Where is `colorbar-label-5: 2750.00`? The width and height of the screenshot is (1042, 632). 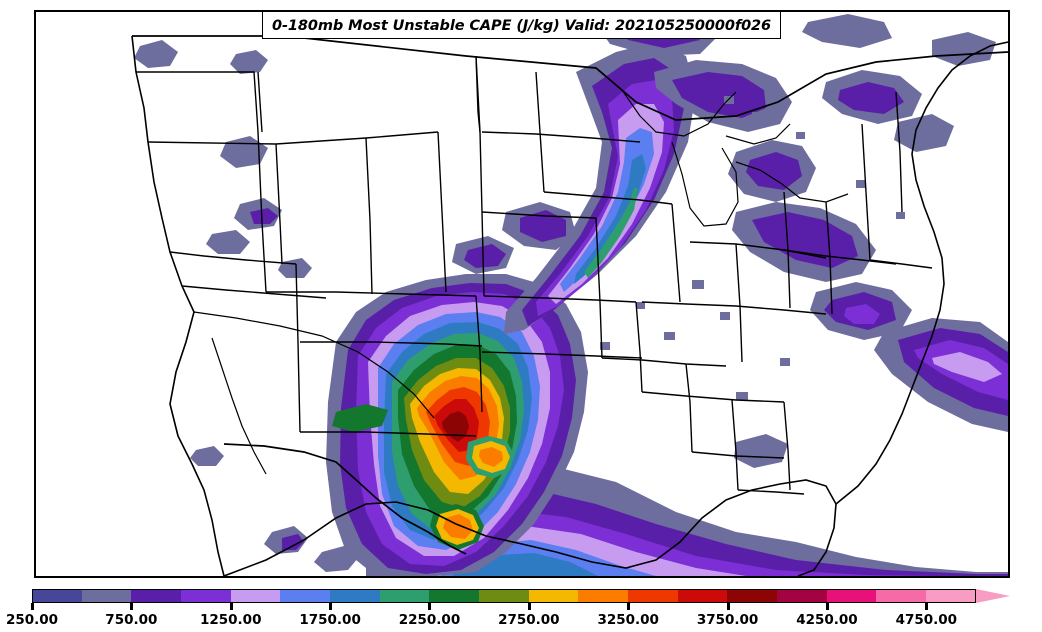 colorbar-label-5: 2750.00 is located at coordinates (529, 620).